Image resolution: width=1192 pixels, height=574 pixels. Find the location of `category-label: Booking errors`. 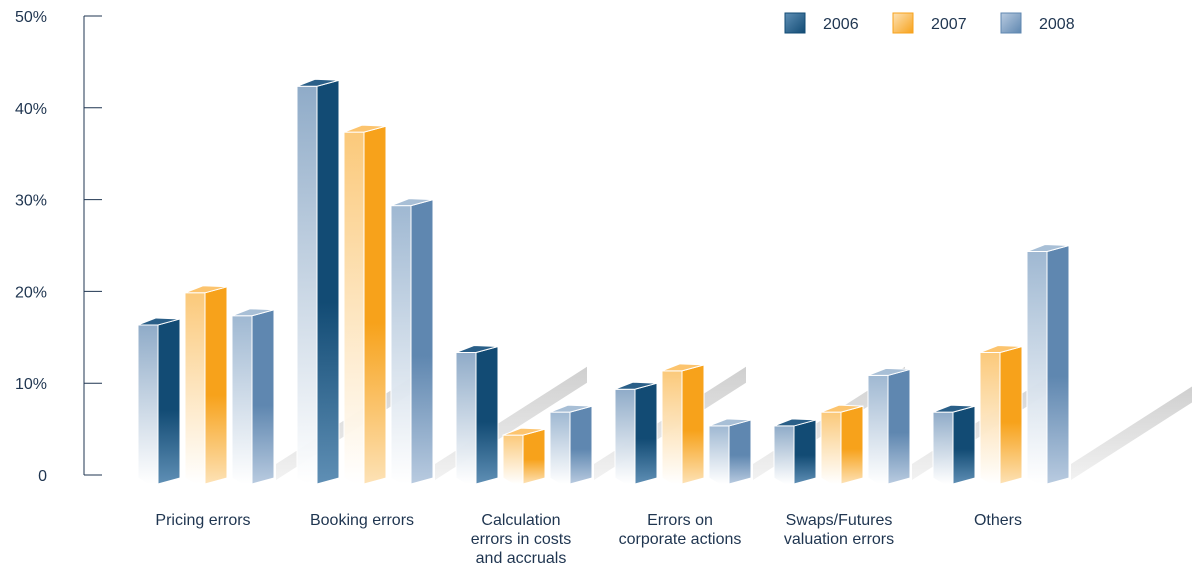

category-label: Booking errors is located at coordinates (362, 520).